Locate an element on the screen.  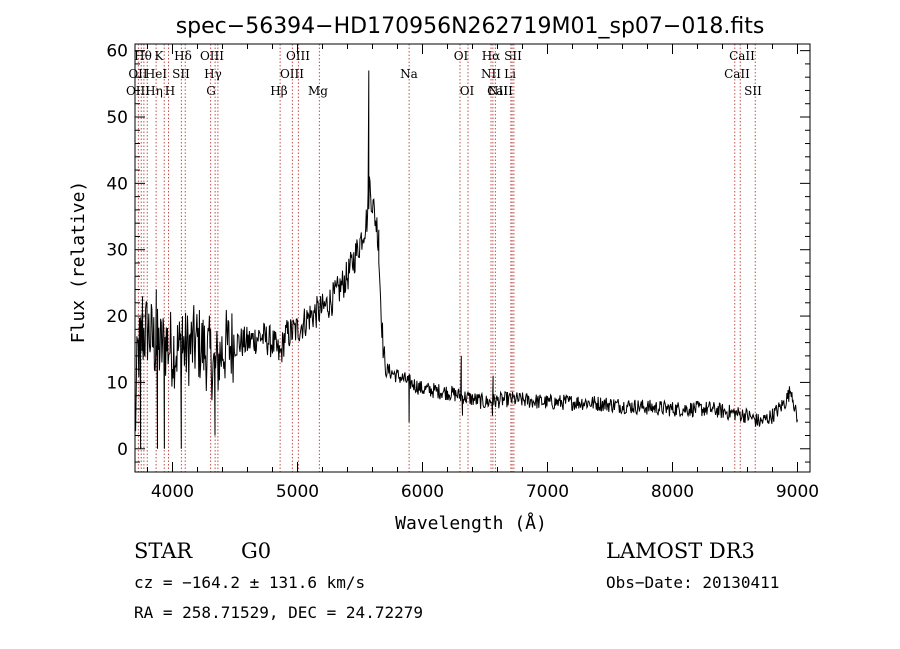
x-tick-label: 7000 is located at coordinates (547, 492).